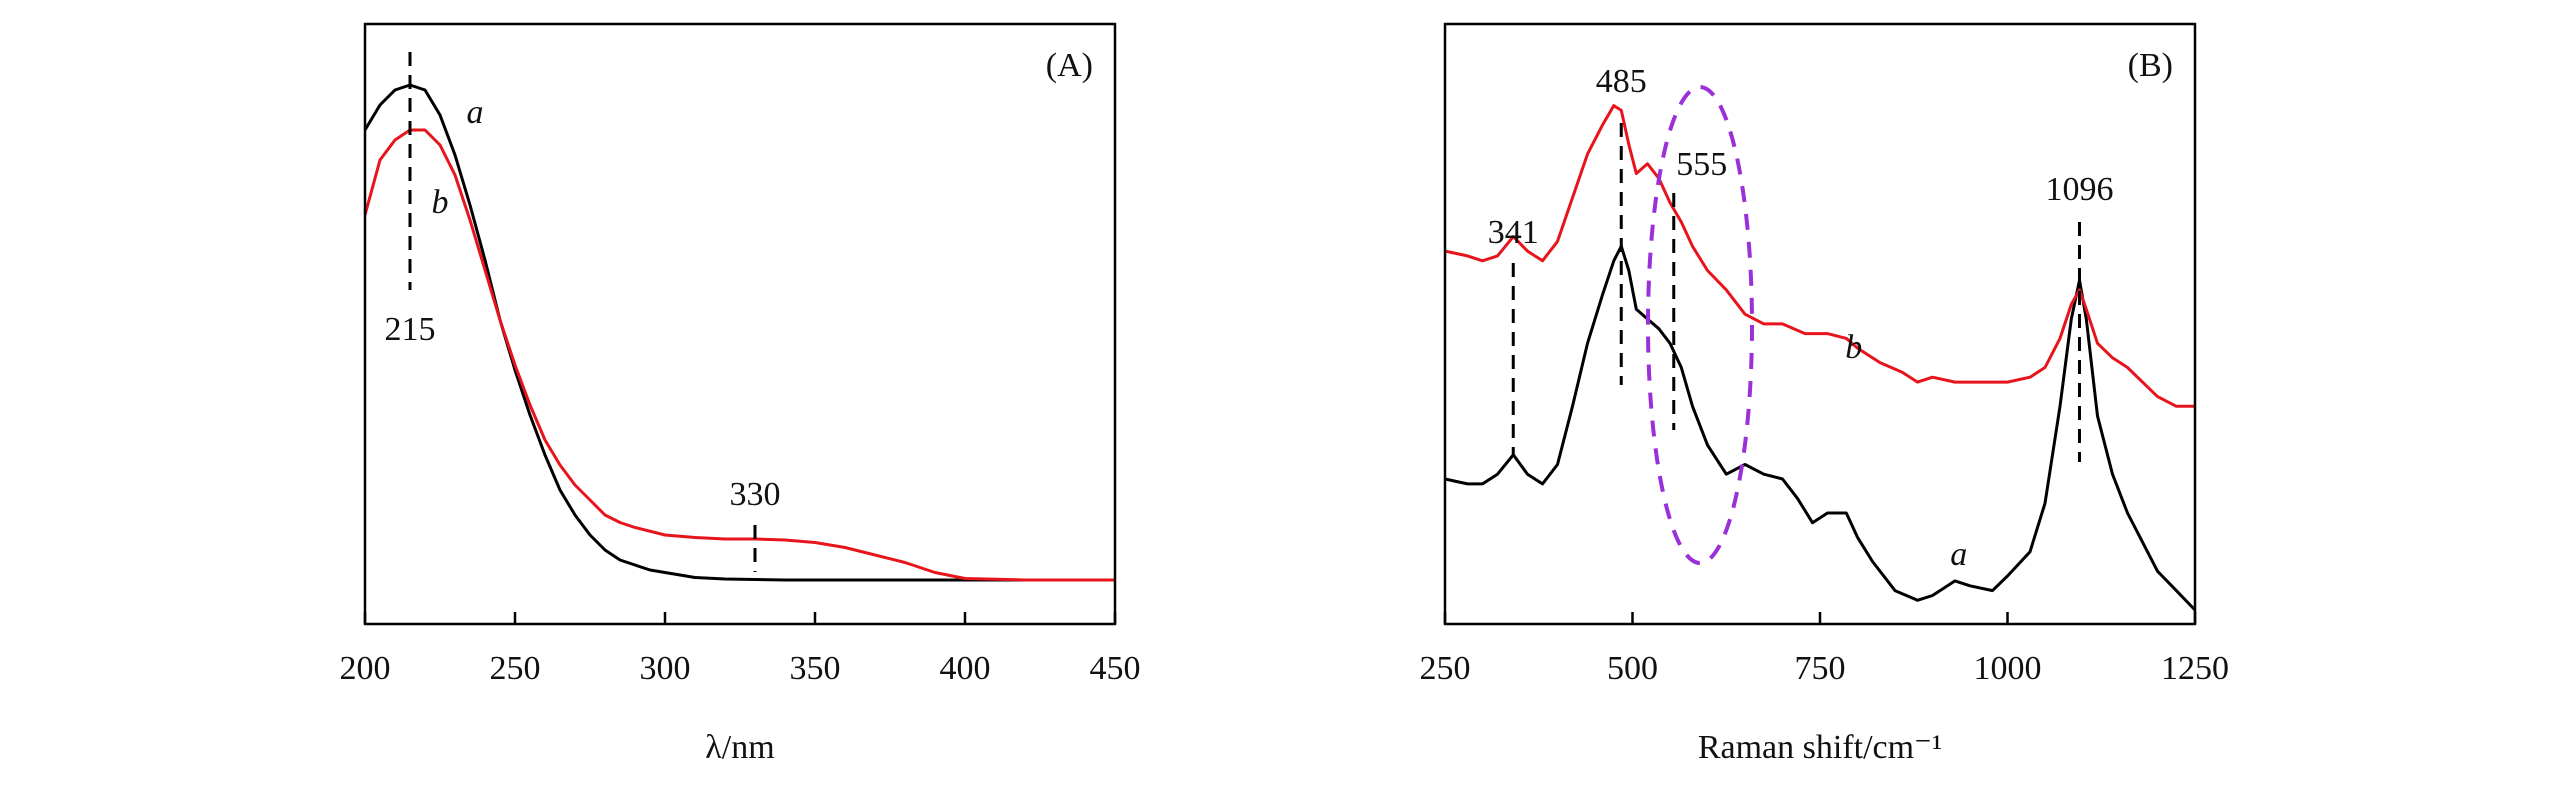  What do you see at coordinates (1115, 668) in the screenshot?
I see `x-tick-label: 450` at bounding box center [1115, 668].